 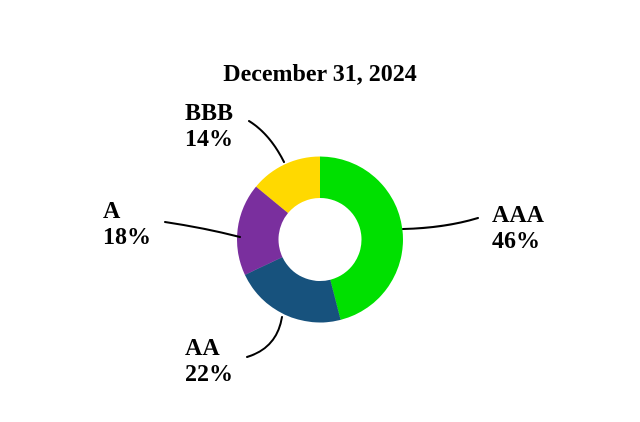 What do you see at coordinates (288, 185) in the screenshot?
I see `donut-slice-bbb` at bounding box center [288, 185].